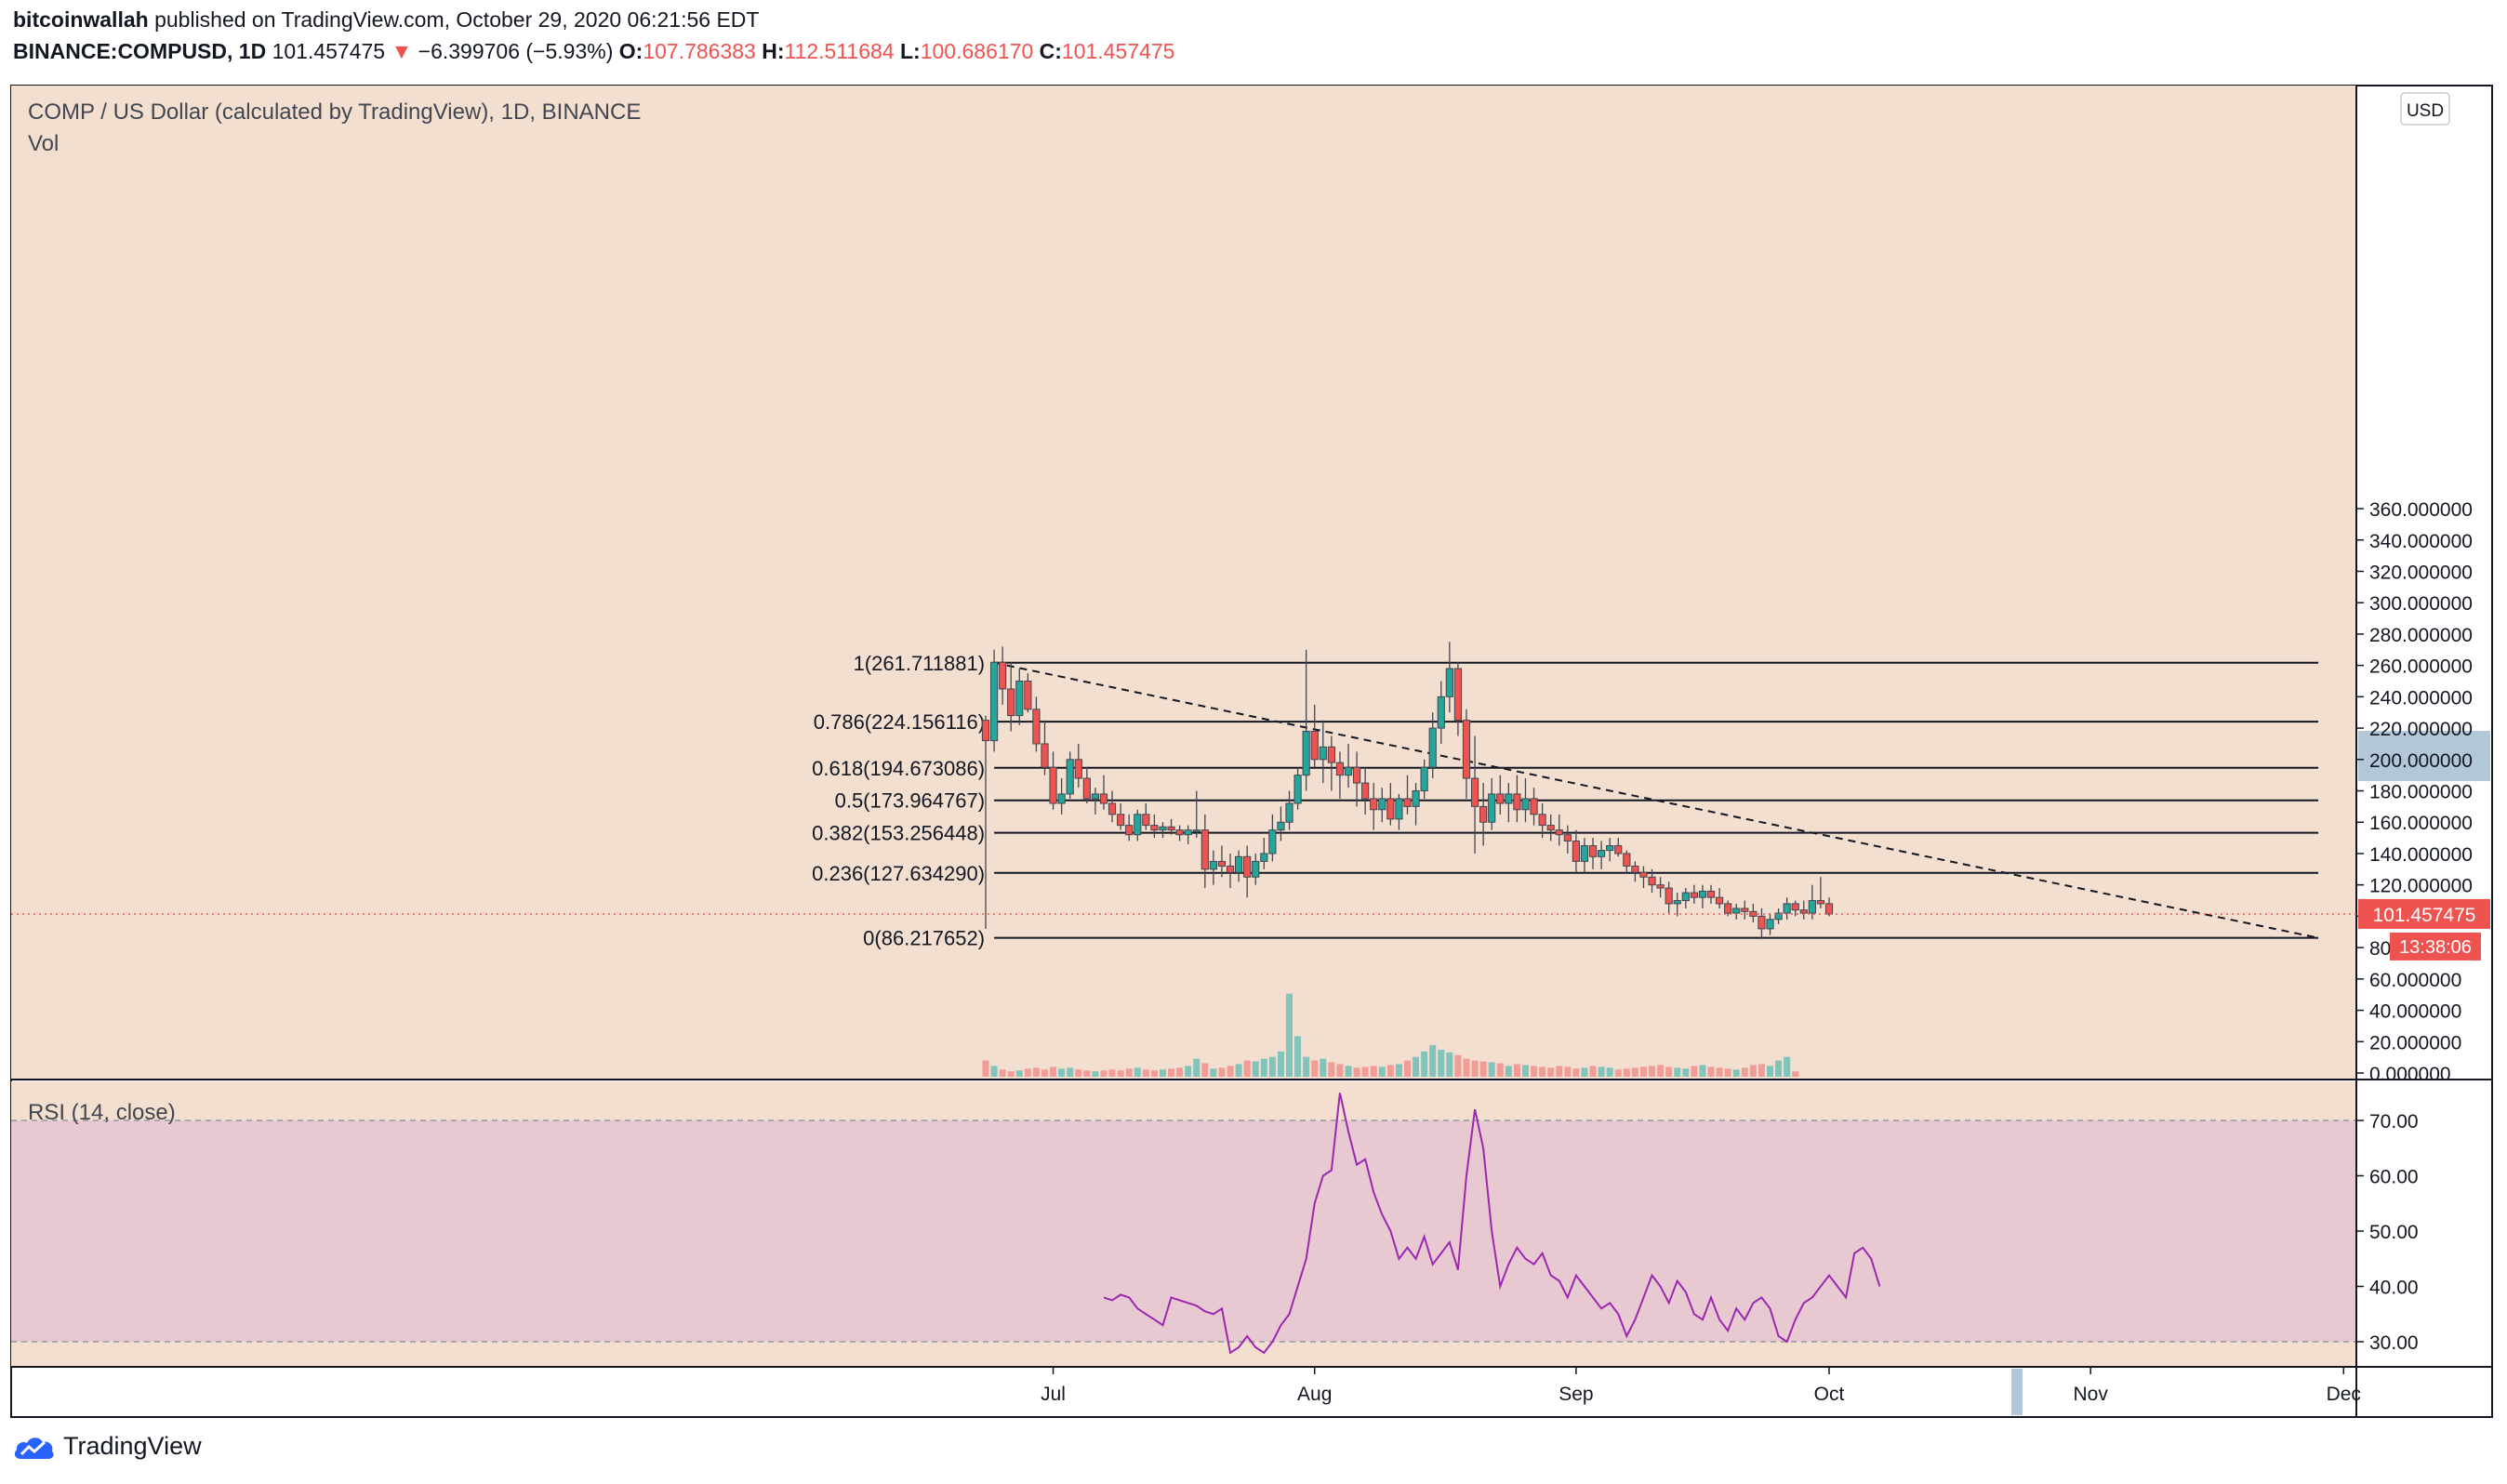 The width and height of the screenshot is (2507, 1484). I want to click on price-tick-label: 200.000000, so click(2421, 761).